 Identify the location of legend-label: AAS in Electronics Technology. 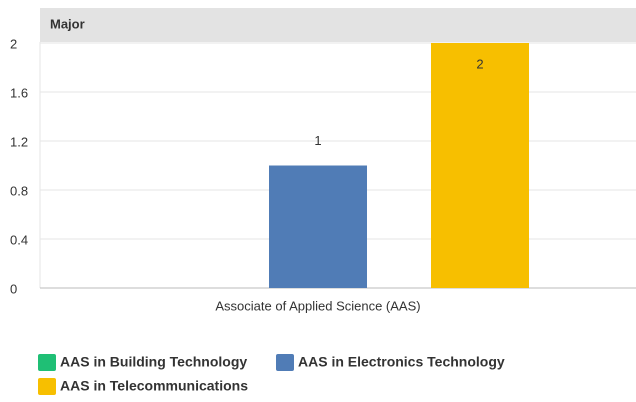
(401, 362).